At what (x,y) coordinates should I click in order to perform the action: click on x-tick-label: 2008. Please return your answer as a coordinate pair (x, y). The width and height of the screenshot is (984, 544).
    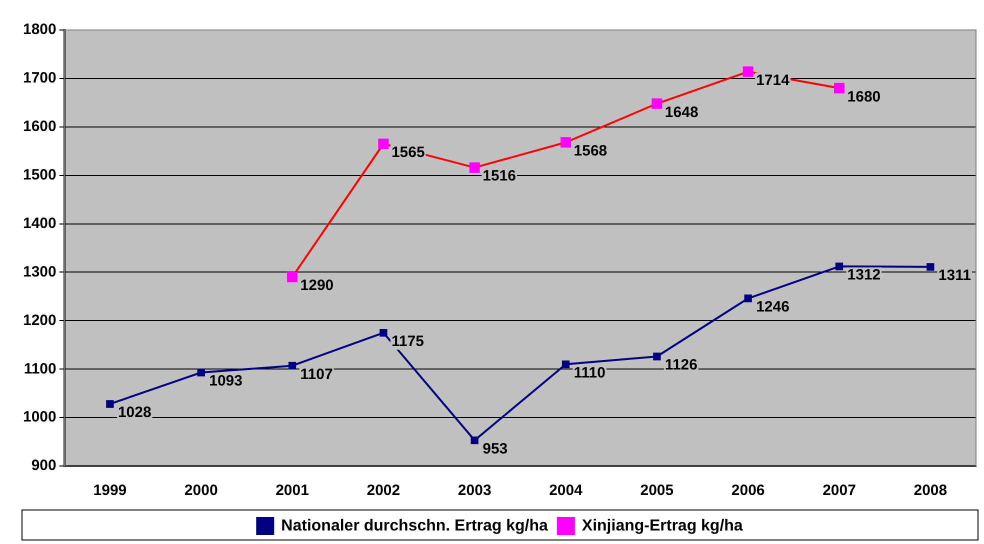
    Looking at the image, I should click on (931, 491).